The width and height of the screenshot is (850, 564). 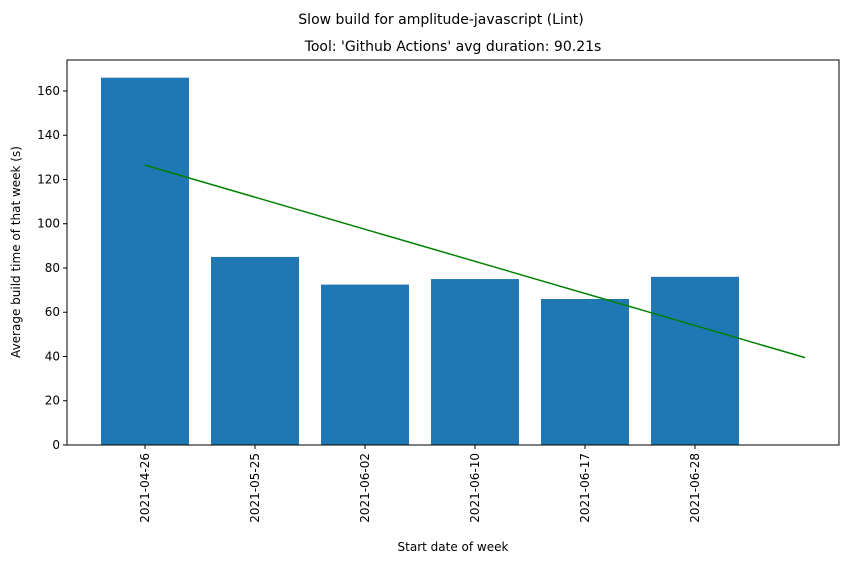 I want to click on x-tick-label-2021-06-28: 2021-06-28, so click(x=695, y=488).